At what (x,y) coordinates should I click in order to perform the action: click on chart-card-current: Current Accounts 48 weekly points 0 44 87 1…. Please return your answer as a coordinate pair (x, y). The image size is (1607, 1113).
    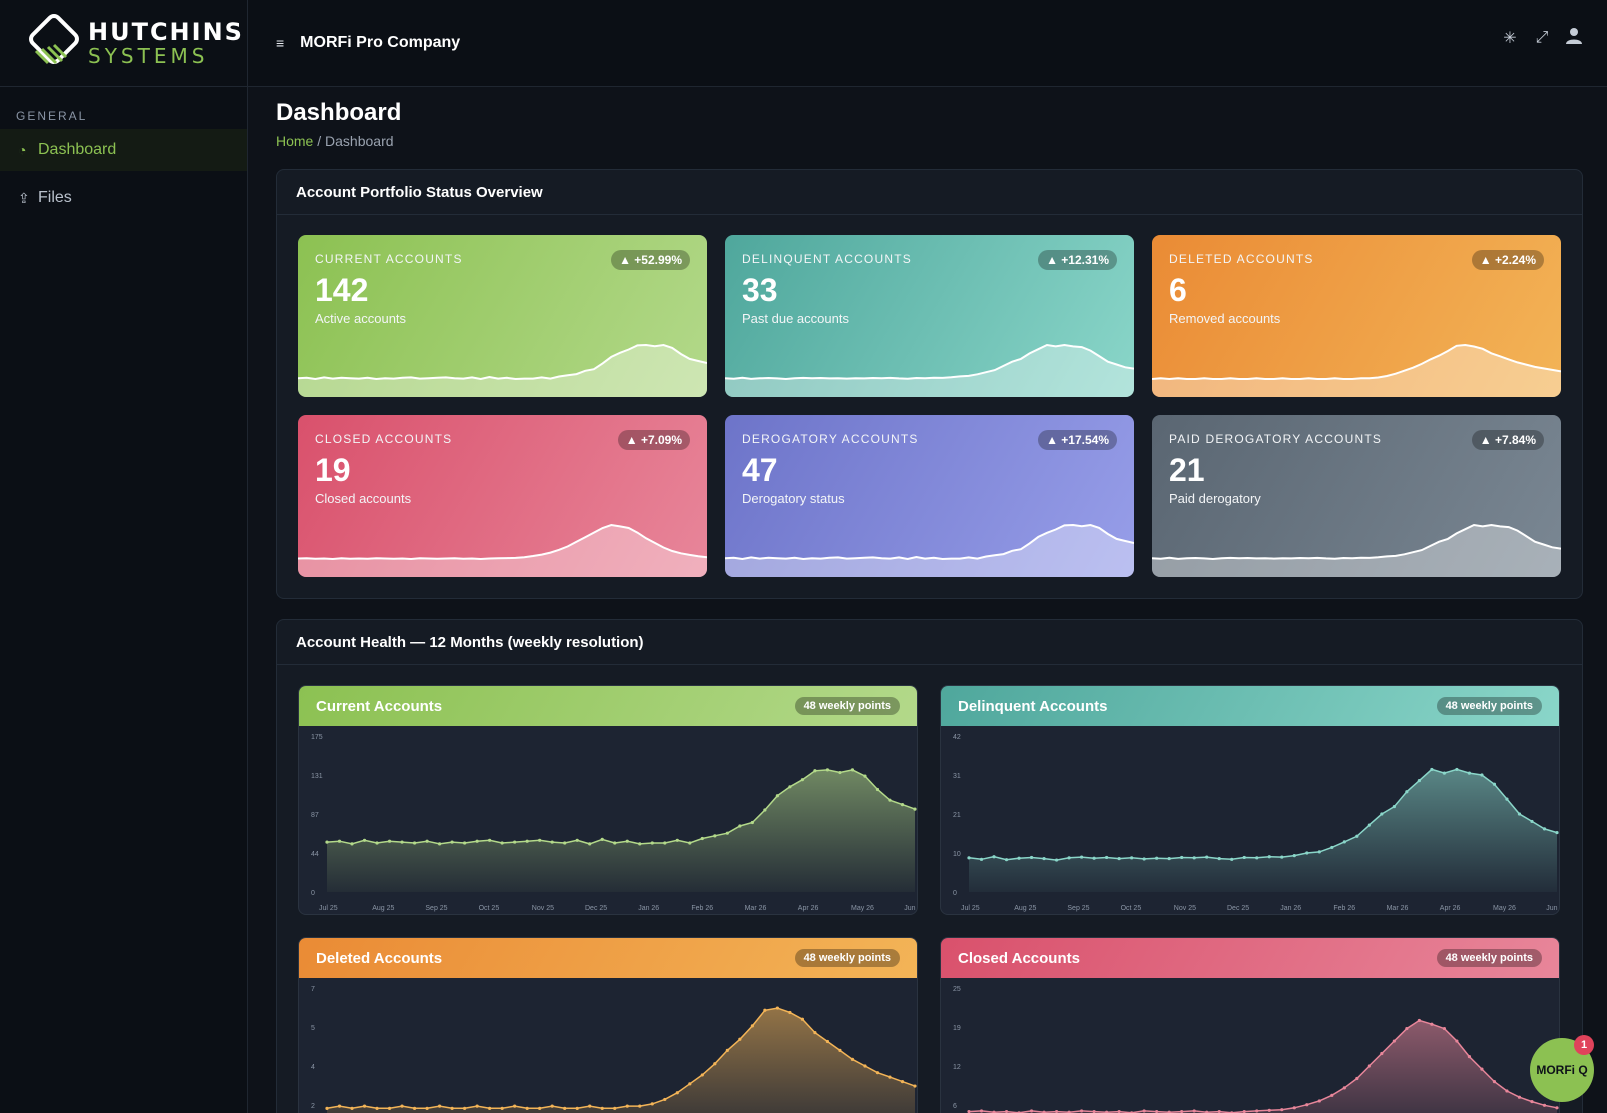
    Looking at the image, I should click on (608, 800).